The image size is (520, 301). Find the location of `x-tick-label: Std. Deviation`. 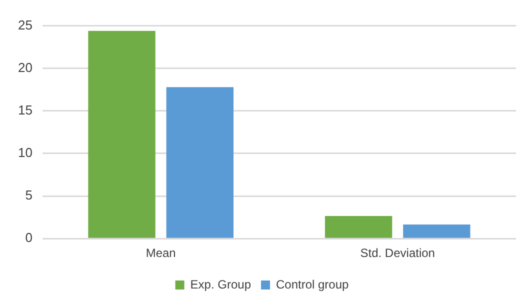

x-tick-label: Std. Deviation is located at coordinates (397, 253).